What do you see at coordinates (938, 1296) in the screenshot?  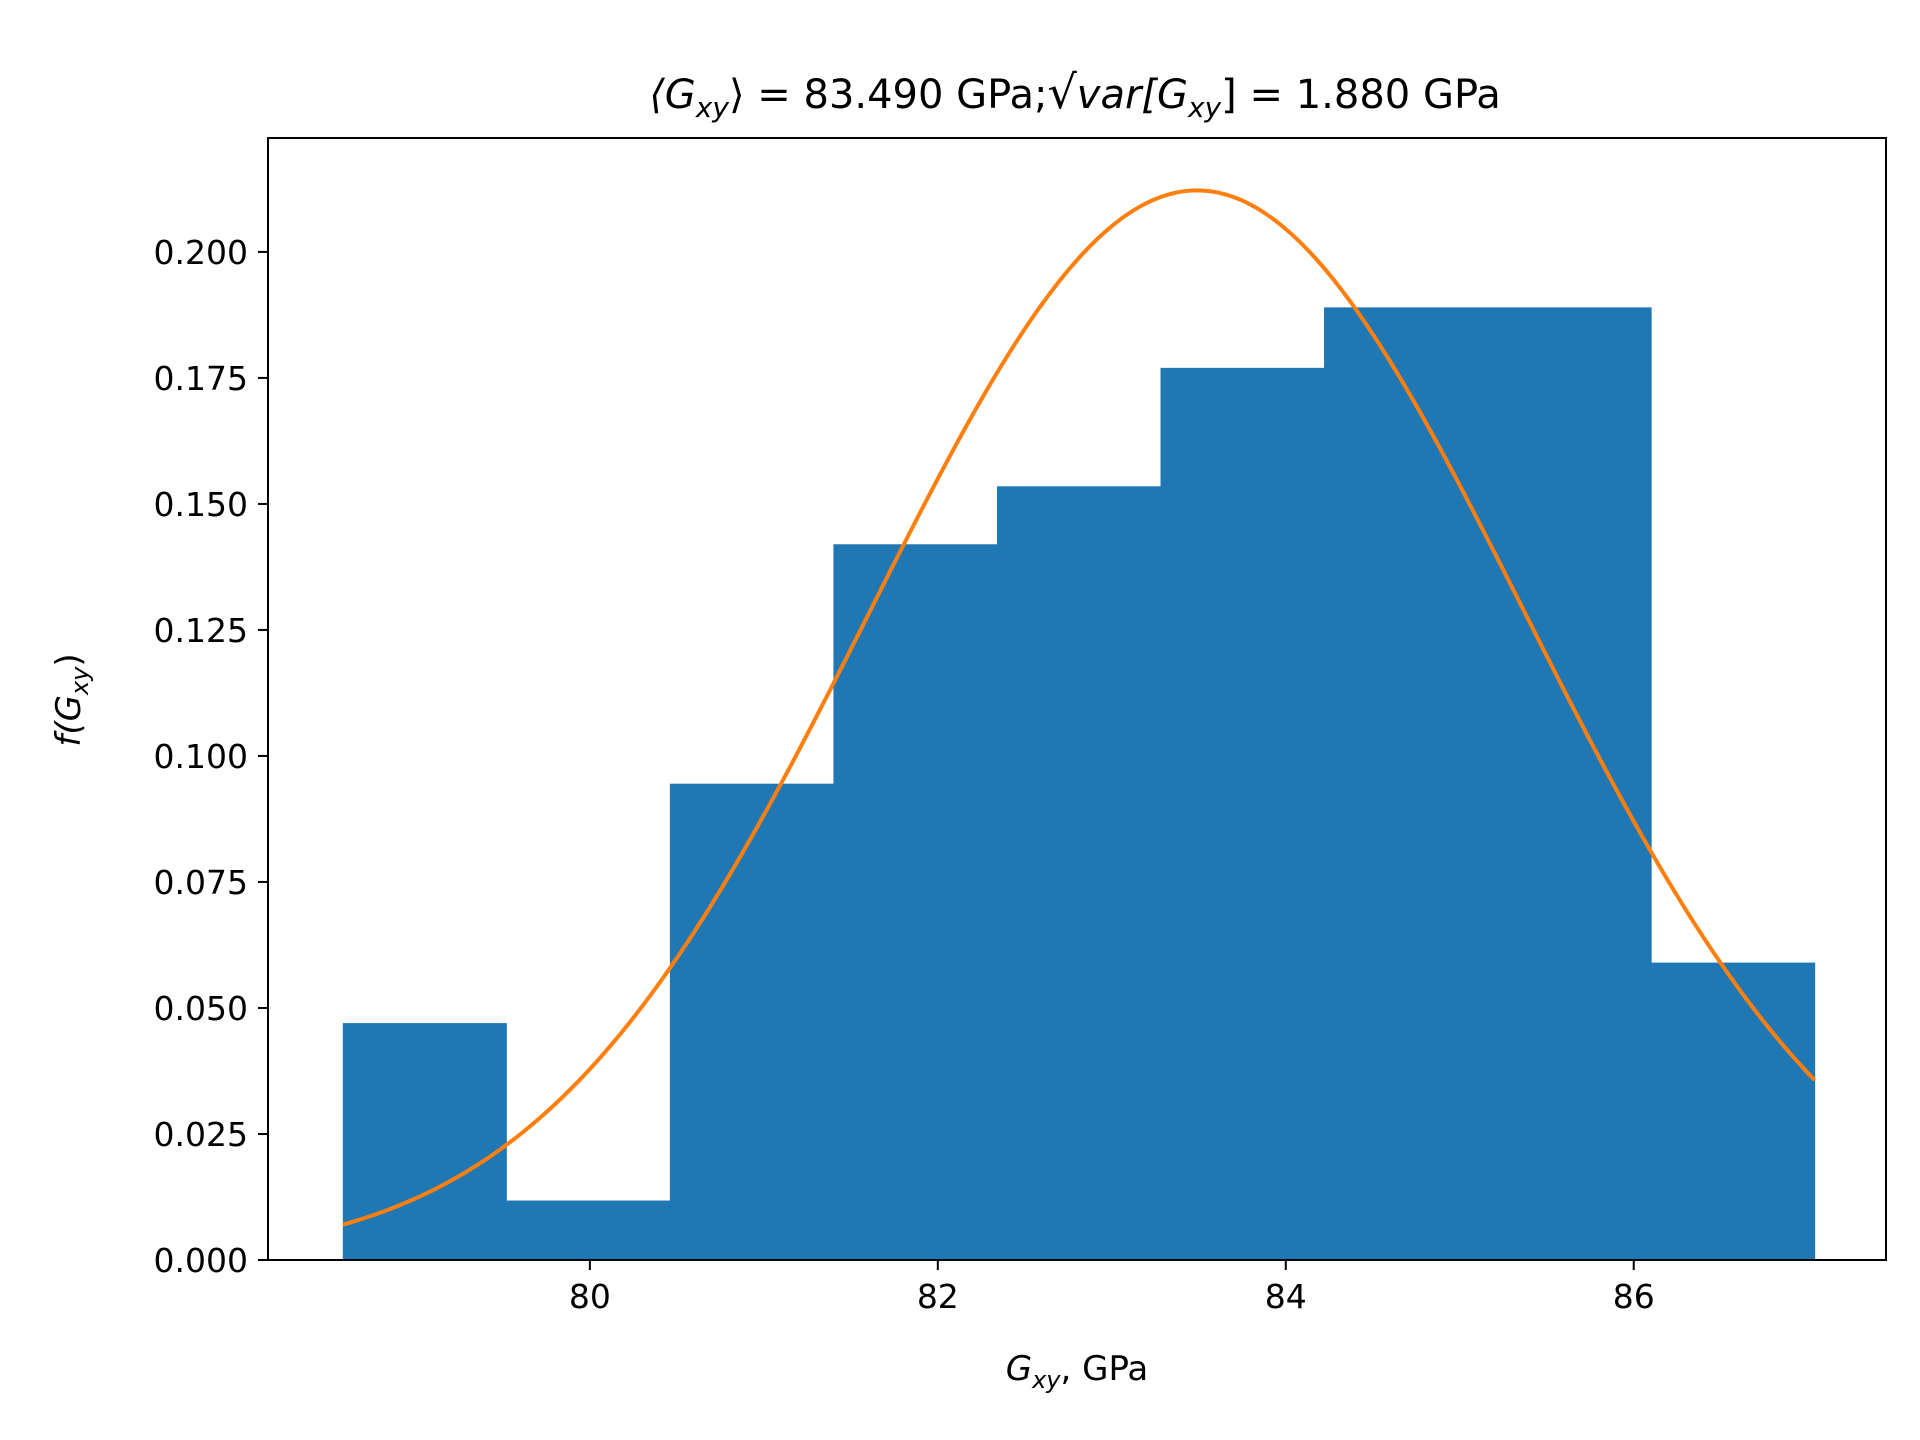 I see `x-tick-label: 82` at bounding box center [938, 1296].